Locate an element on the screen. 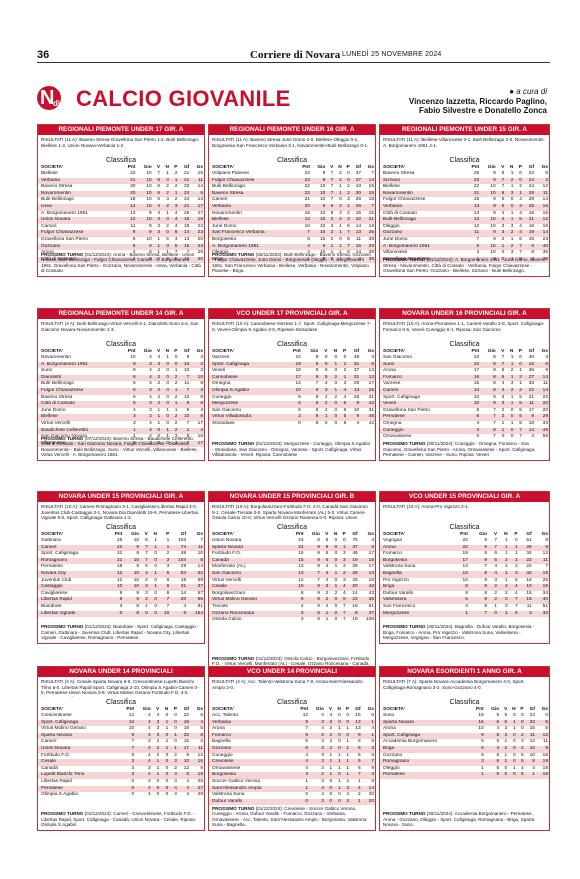 Image resolution: width=580 pixels, height=879 pixels. team-name: Città di Cossato is located at coordinates (400, 213).